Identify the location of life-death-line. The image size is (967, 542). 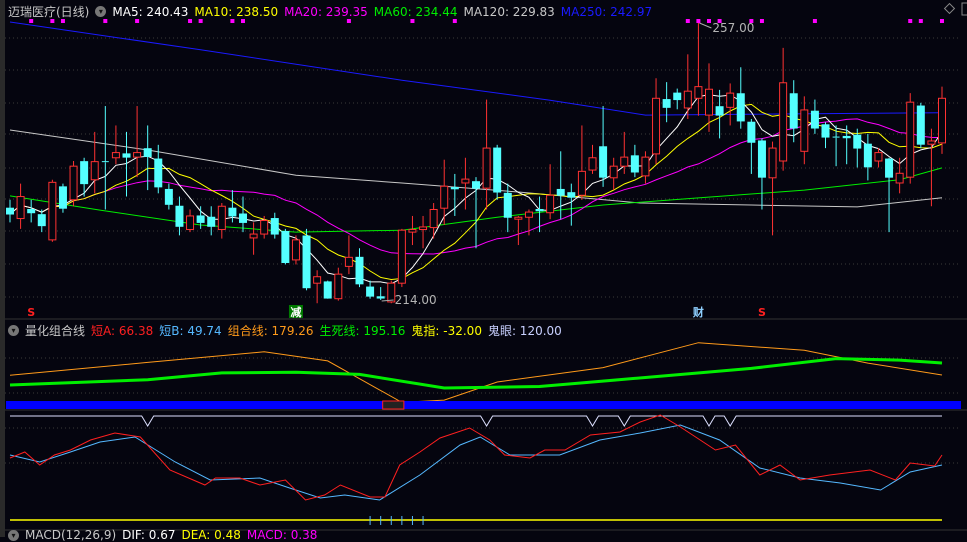
(476, 373).